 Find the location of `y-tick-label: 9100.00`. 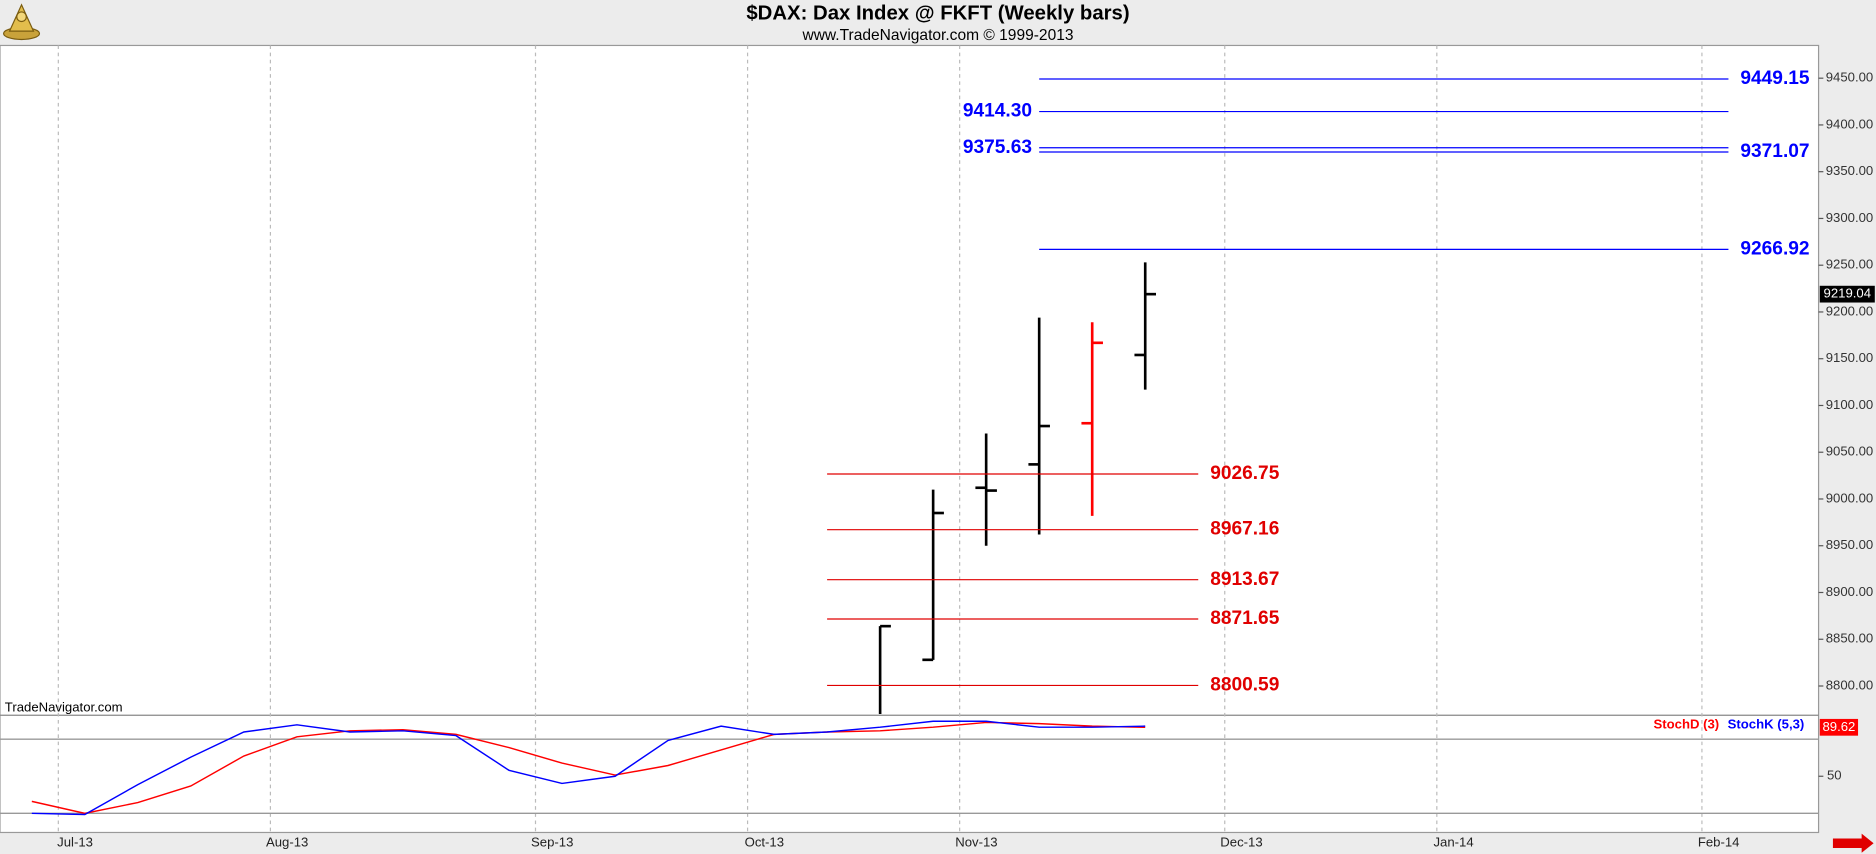

y-tick-label: 9100.00 is located at coordinates (1850, 404).